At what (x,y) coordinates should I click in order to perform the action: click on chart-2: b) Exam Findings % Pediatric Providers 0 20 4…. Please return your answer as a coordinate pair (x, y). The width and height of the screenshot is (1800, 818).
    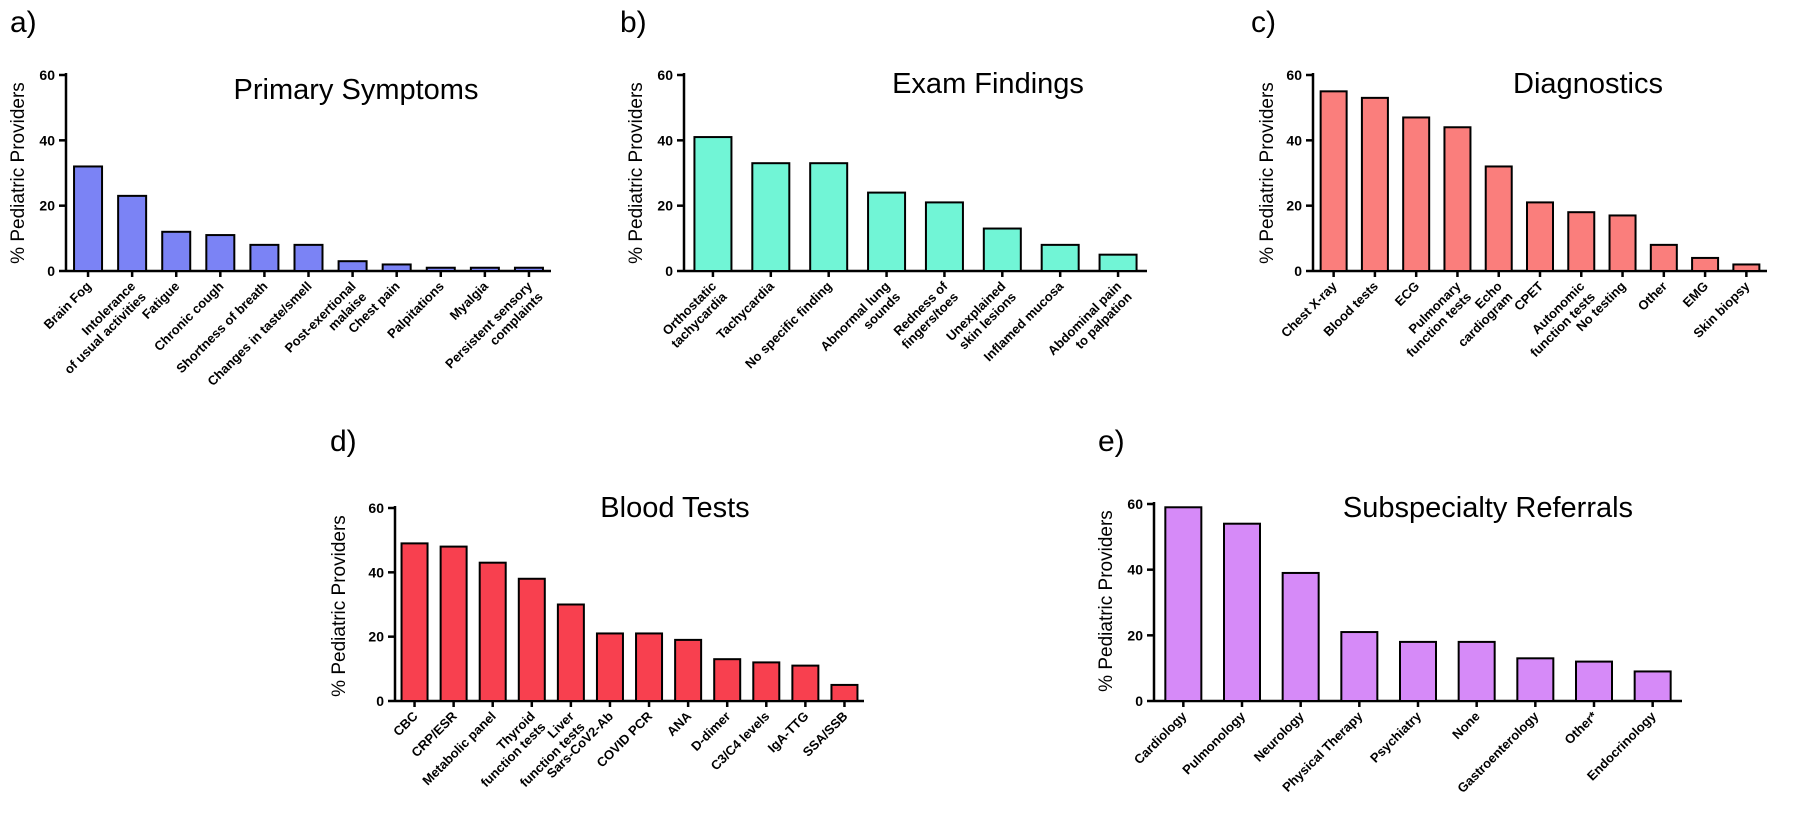
    Looking at the image, I should click on (883, 188).